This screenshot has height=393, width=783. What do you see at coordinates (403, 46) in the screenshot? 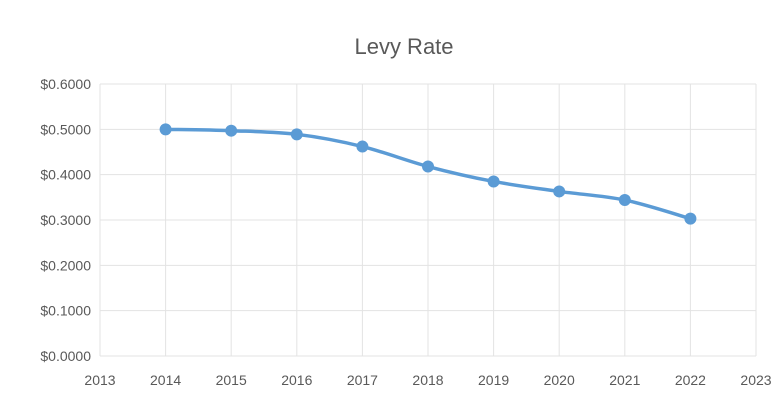
I see `chart-title: Levy Rate` at bounding box center [403, 46].